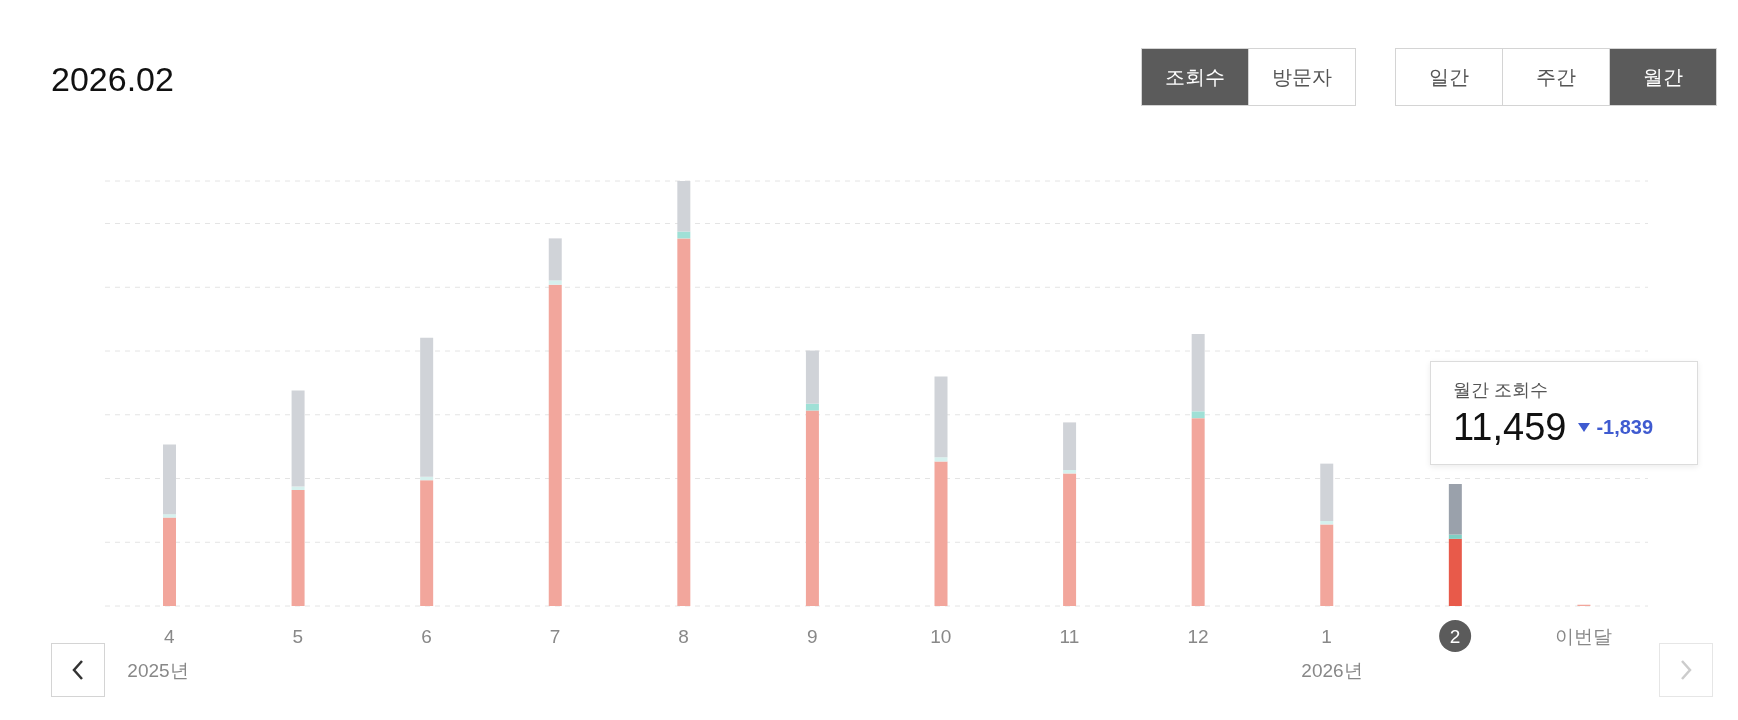 This screenshot has width=1738, height=720. I want to click on x-tick-label: 9, so click(812, 636).